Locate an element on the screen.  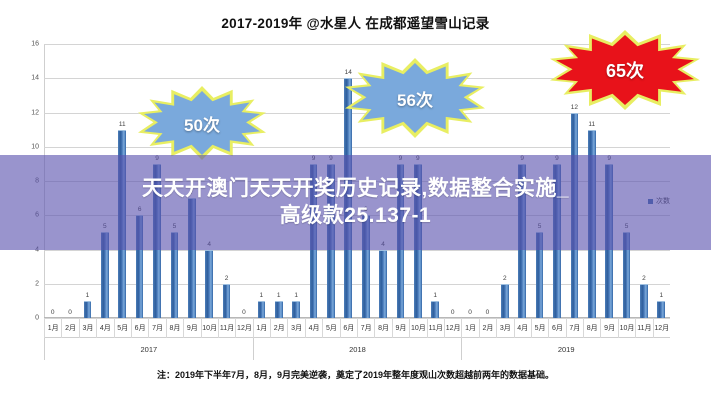
x-axis-tick-label: 1月 is located at coordinates (469, 328).